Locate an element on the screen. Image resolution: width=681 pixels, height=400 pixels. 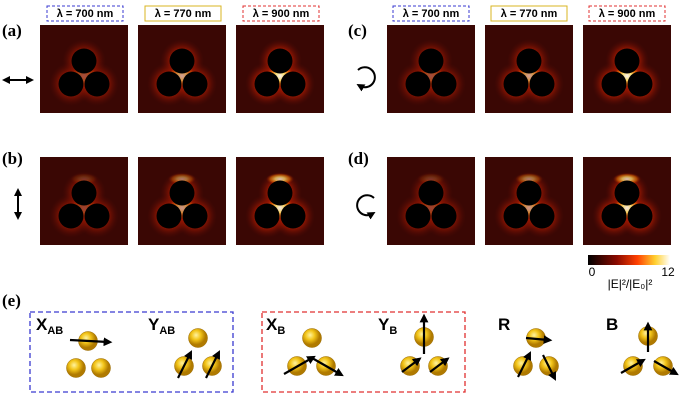
colorbar-min: 0 is located at coordinates (592, 272).